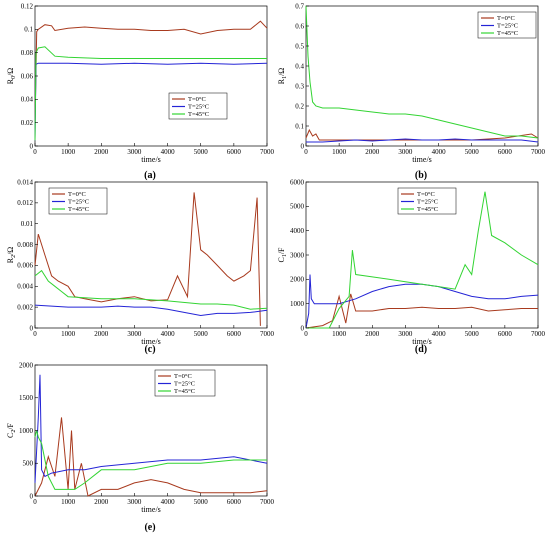 The height and width of the screenshot is (536, 550). What do you see at coordinates (27, 76) in the screenshot?
I see `y-tick-label: 0.06` at bounding box center [27, 76].